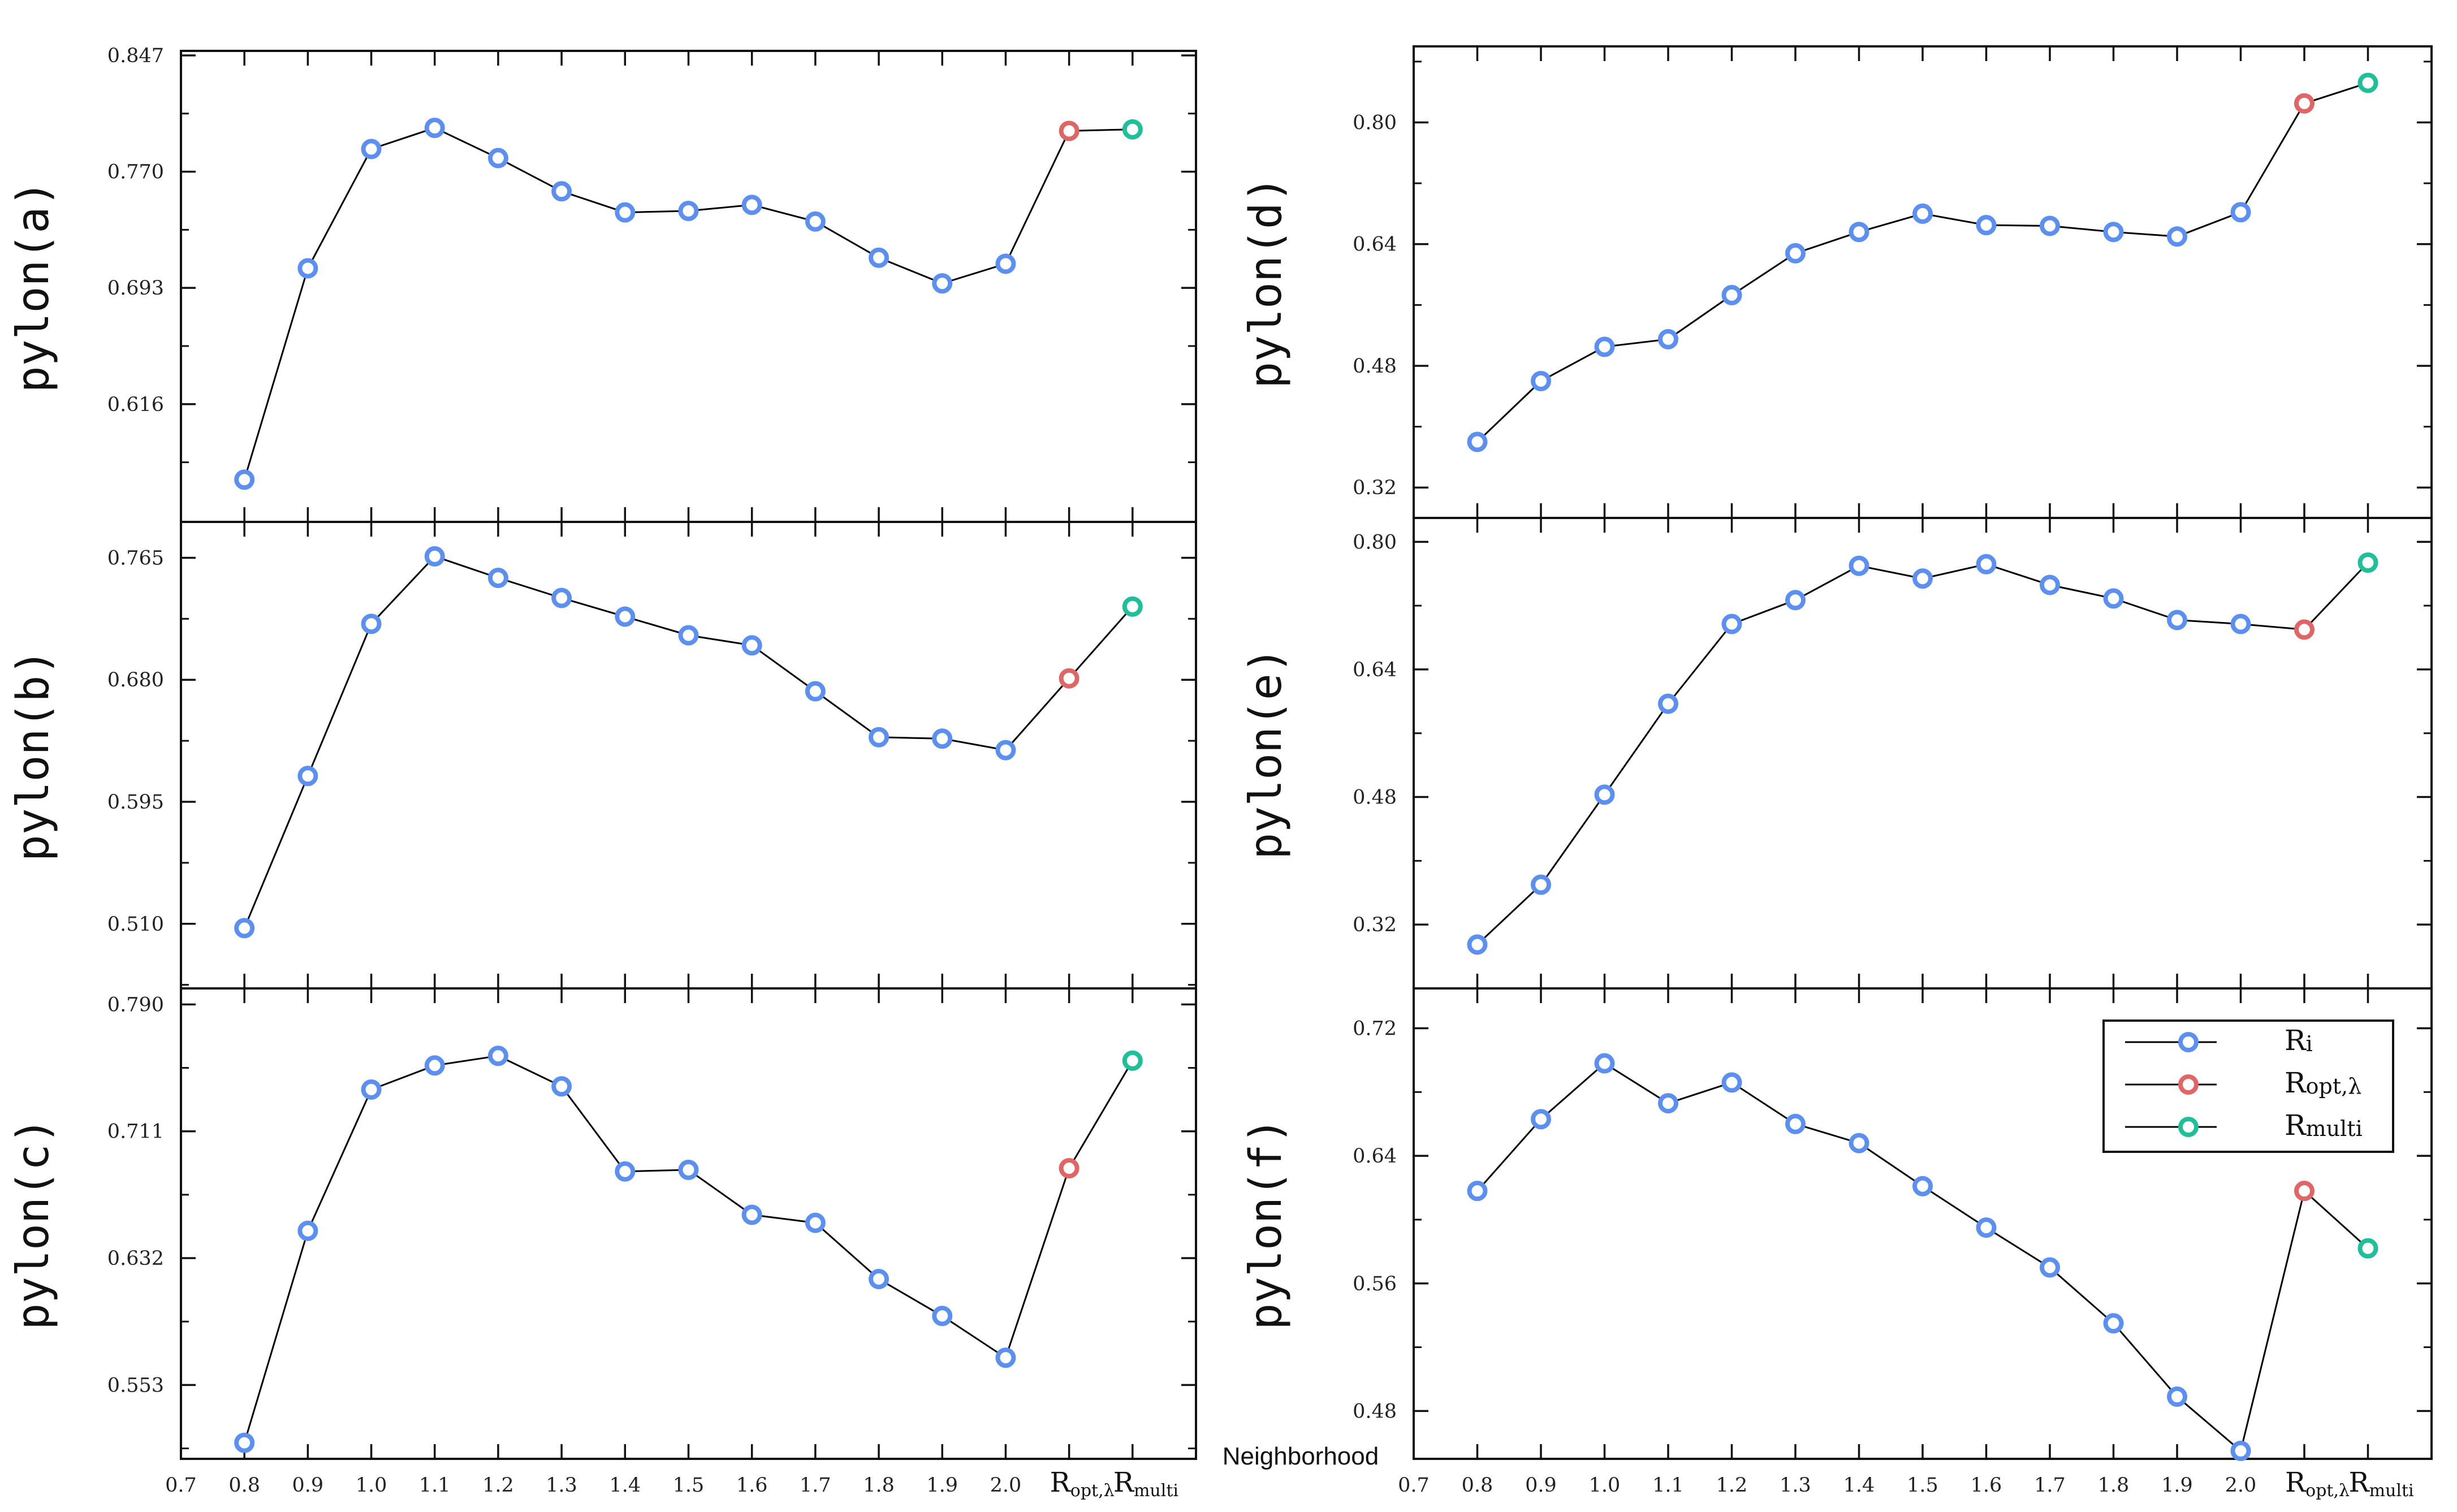 Image resolution: width=2457 pixels, height=1512 pixels. What do you see at coordinates (2188, 1042) in the screenshot?
I see `legend-marker-ri` at bounding box center [2188, 1042].